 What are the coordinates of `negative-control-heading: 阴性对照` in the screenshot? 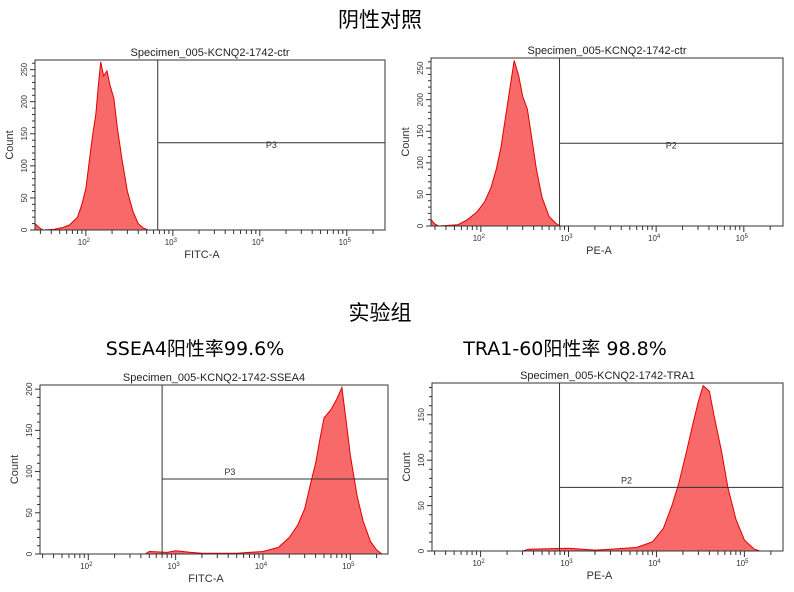 It's located at (380, 20).